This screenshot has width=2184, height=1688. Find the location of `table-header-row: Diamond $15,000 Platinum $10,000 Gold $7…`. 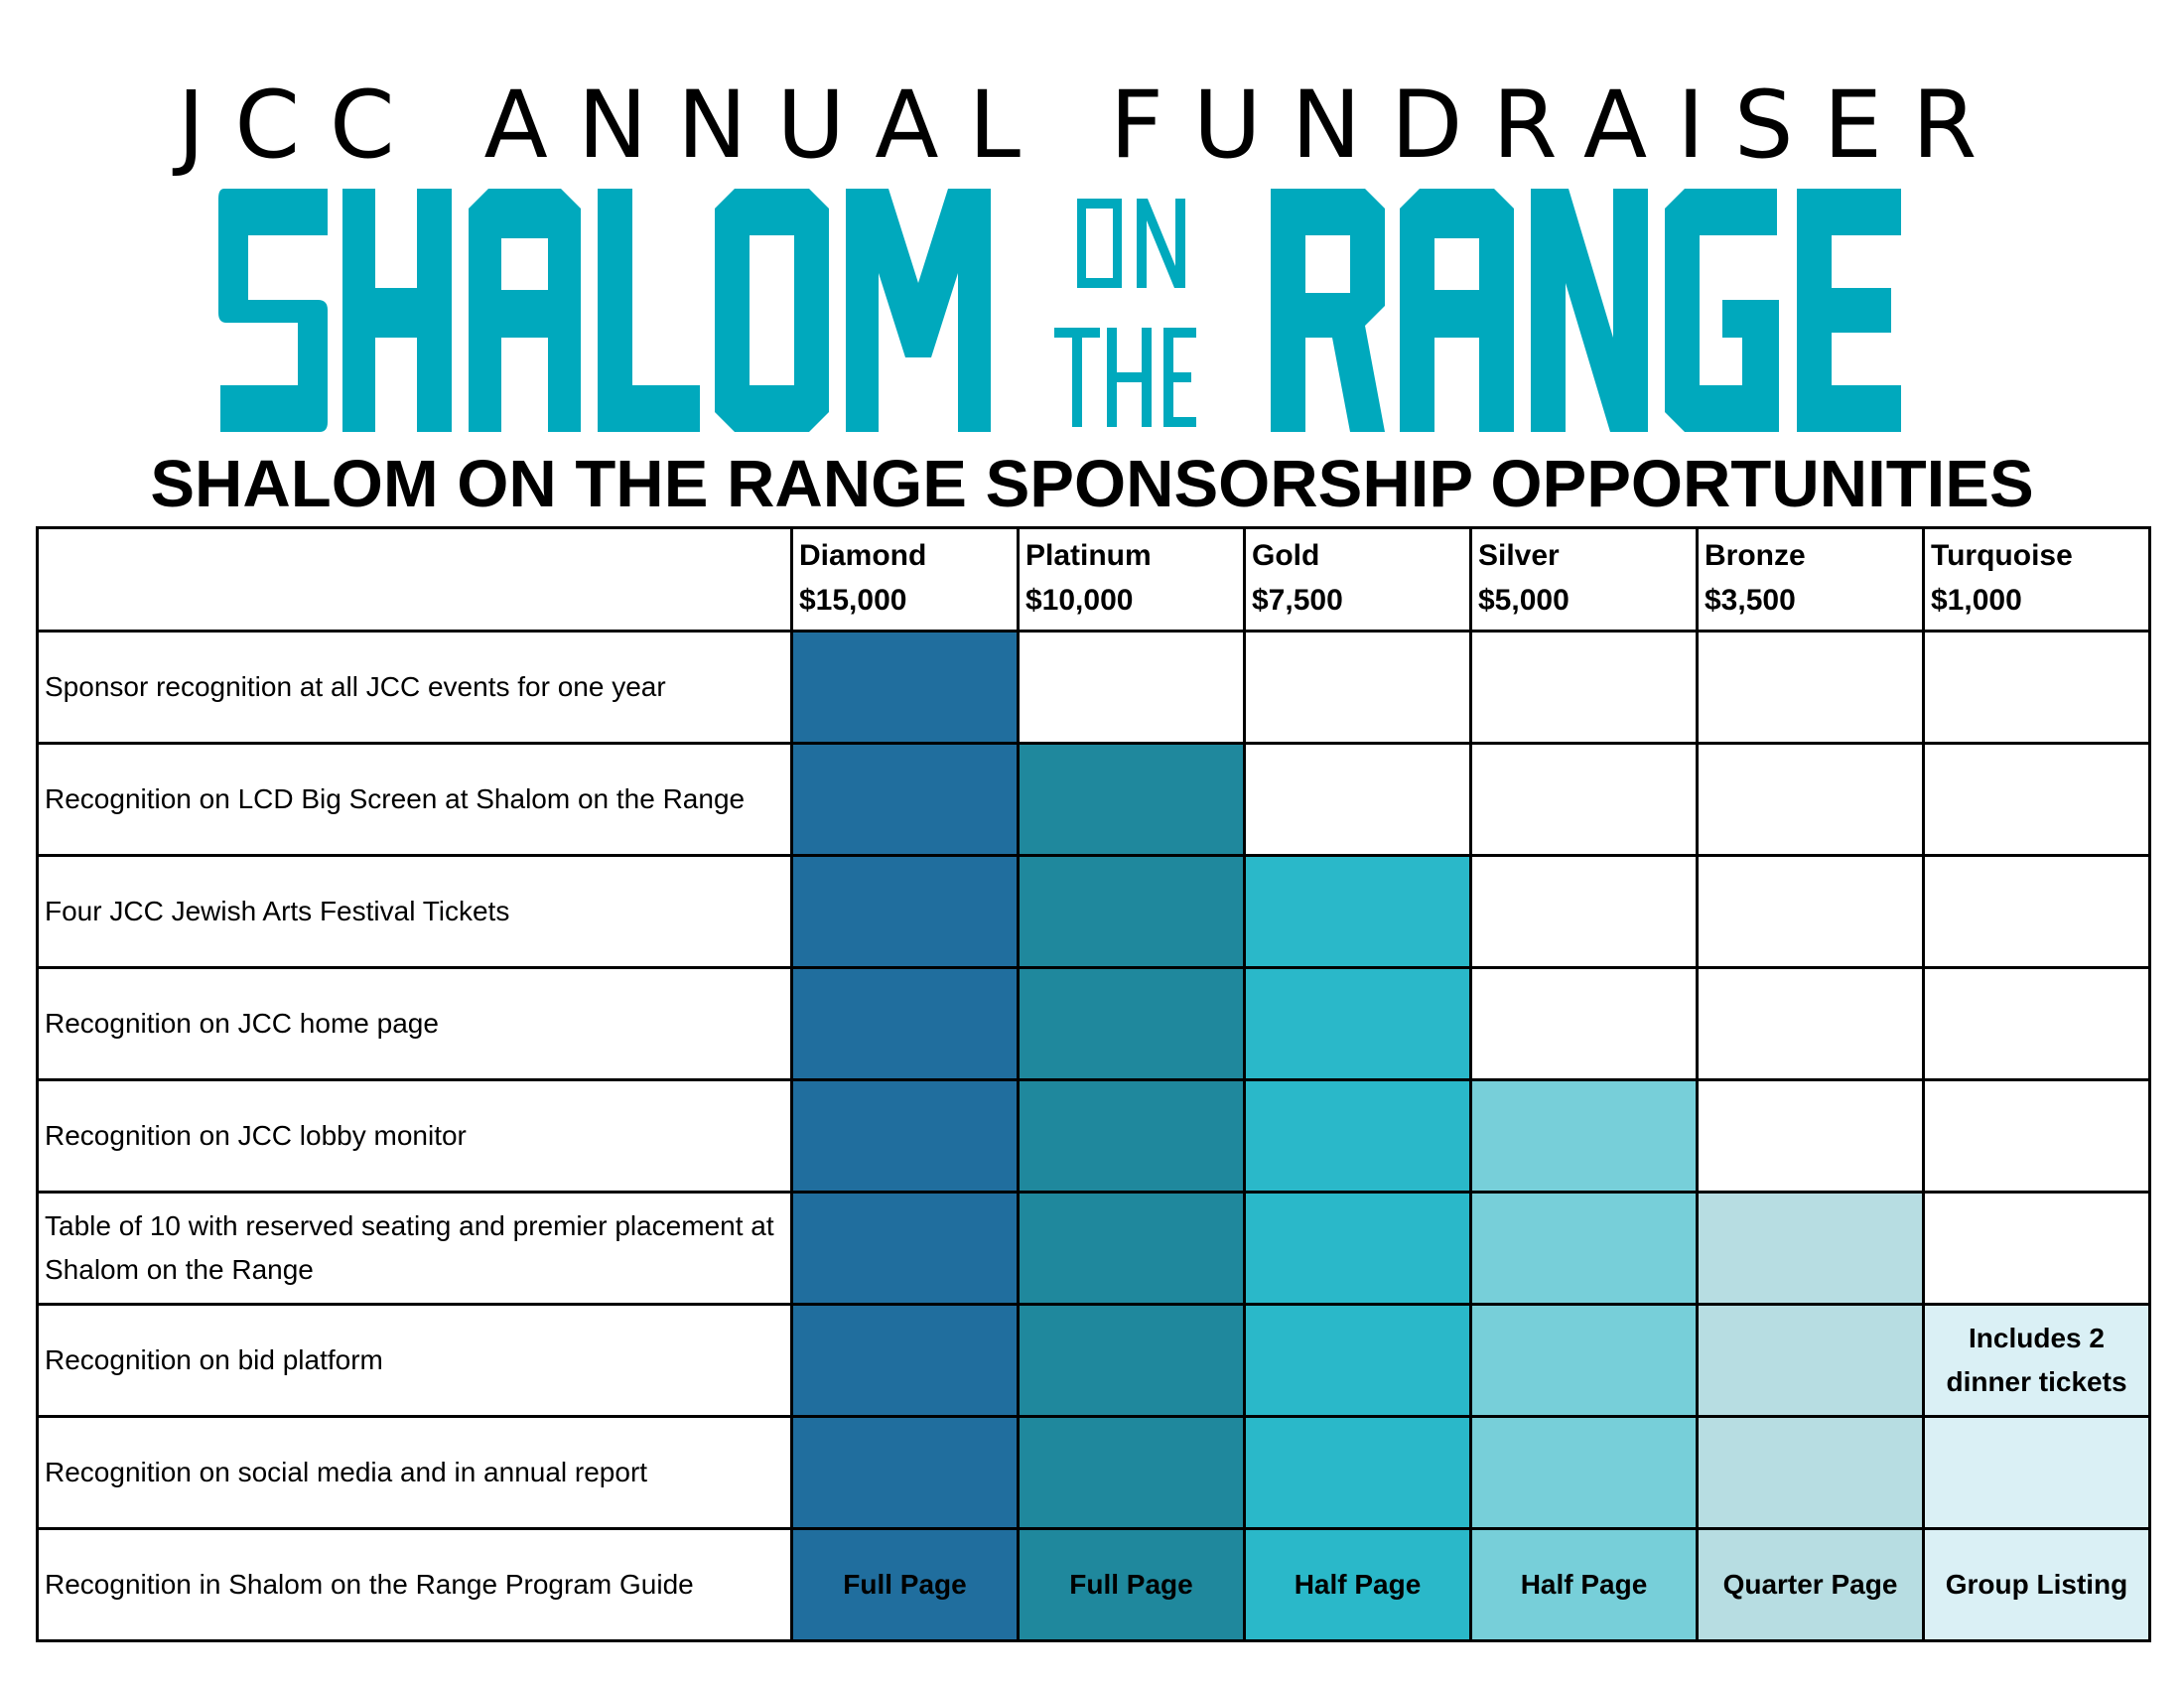

table-header-row: Diamond $15,000 Platinum $10,000 Gold $7… is located at coordinates (1093, 579).